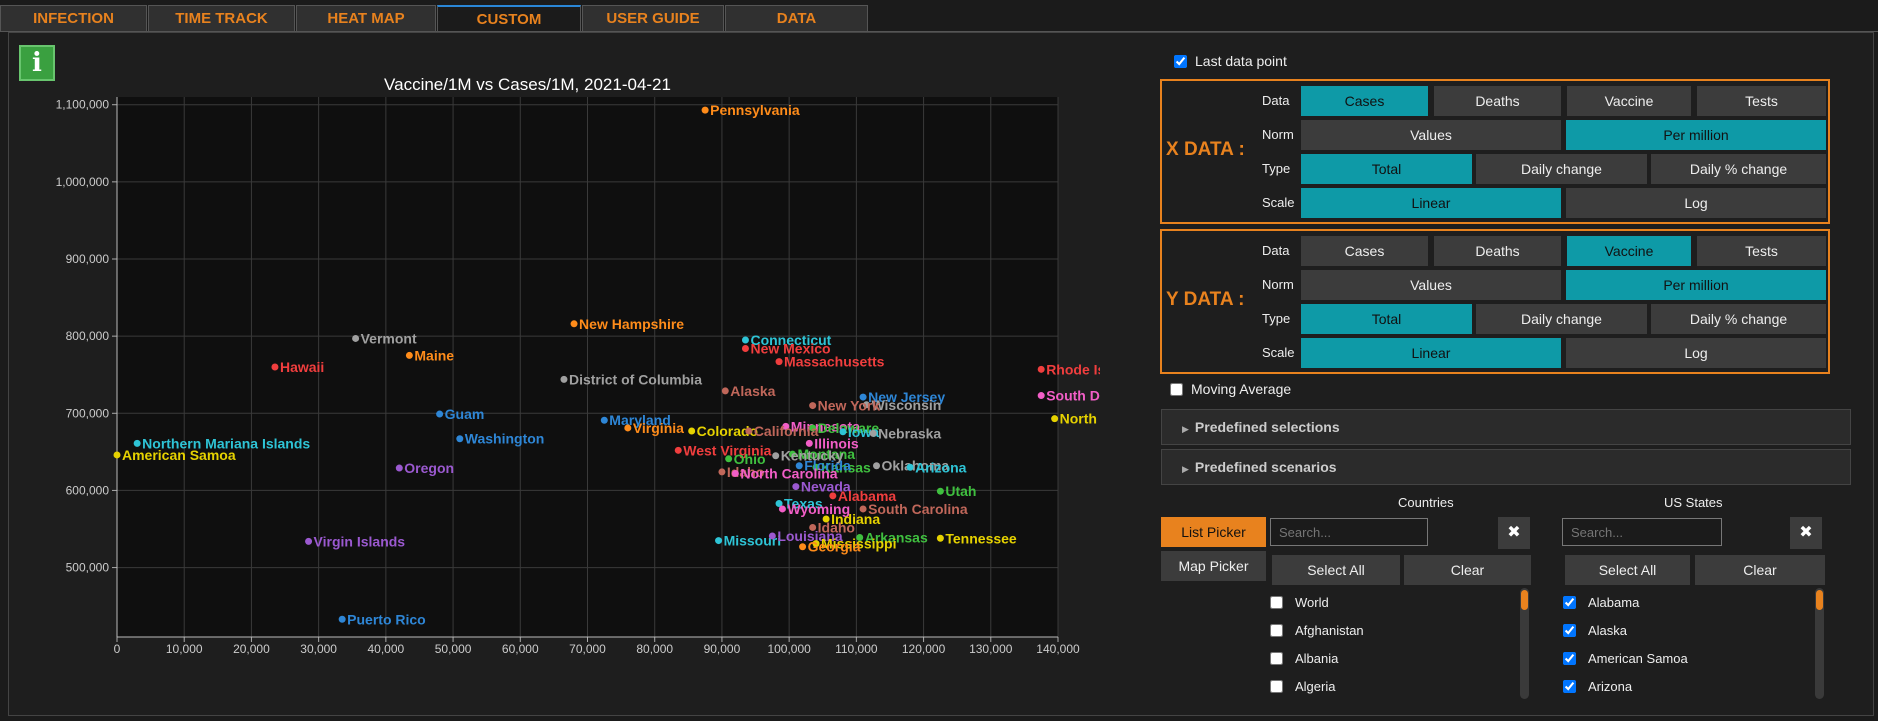  Describe the element at coordinates (1349, 532) in the screenshot. I see `countries-search-input` at that location.